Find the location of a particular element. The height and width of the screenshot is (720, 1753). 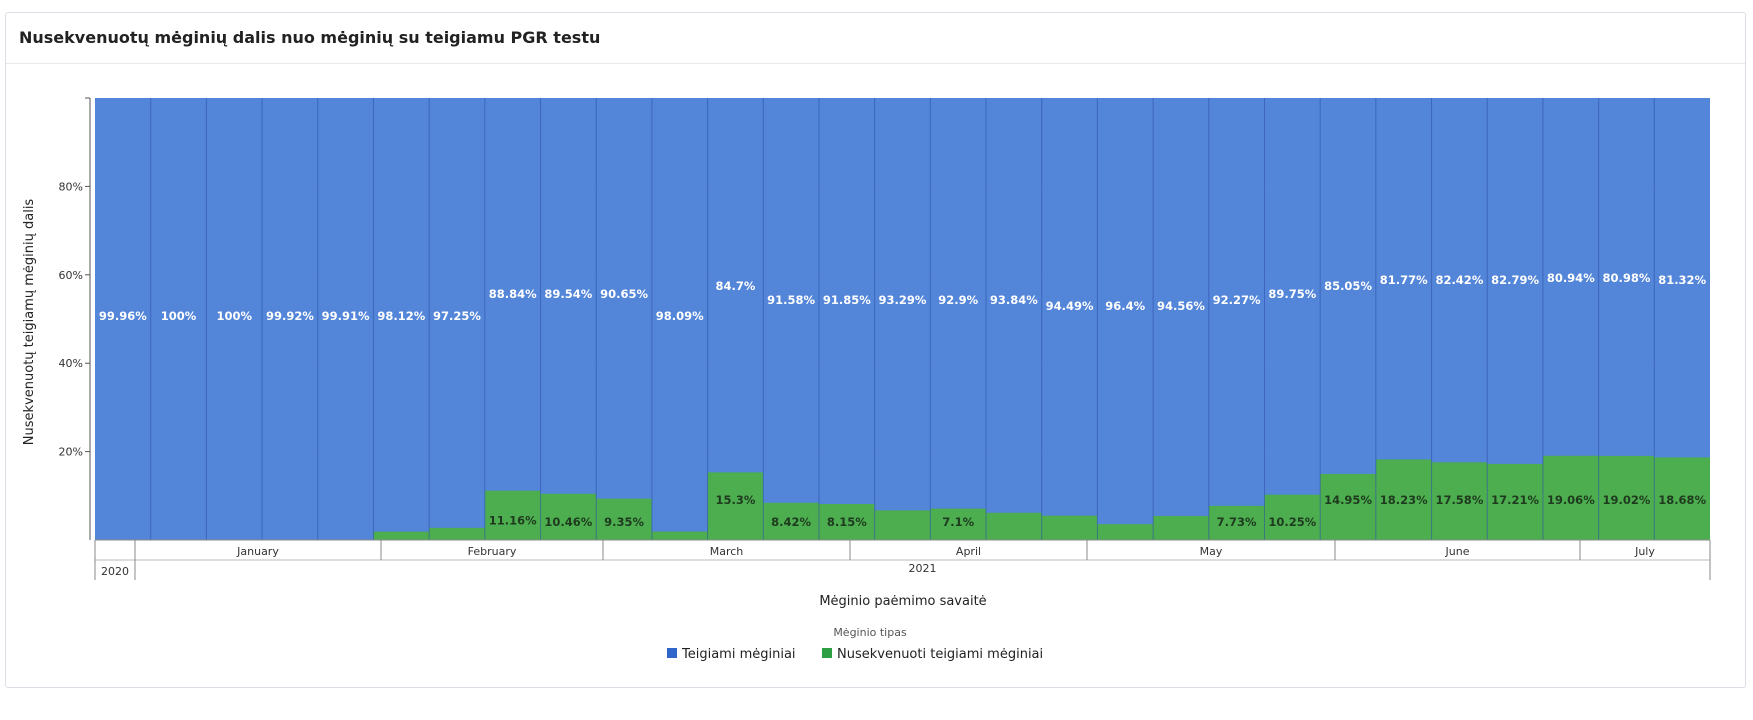

legend-title: Mėginio tipas is located at coordinates (870, 632).